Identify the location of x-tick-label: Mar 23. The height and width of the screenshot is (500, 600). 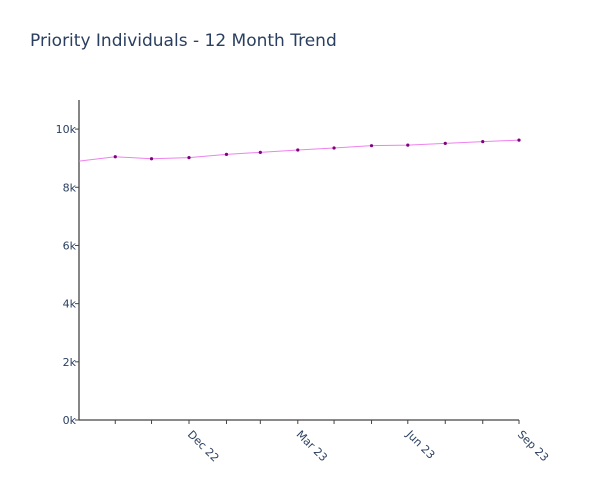
(312, 446).